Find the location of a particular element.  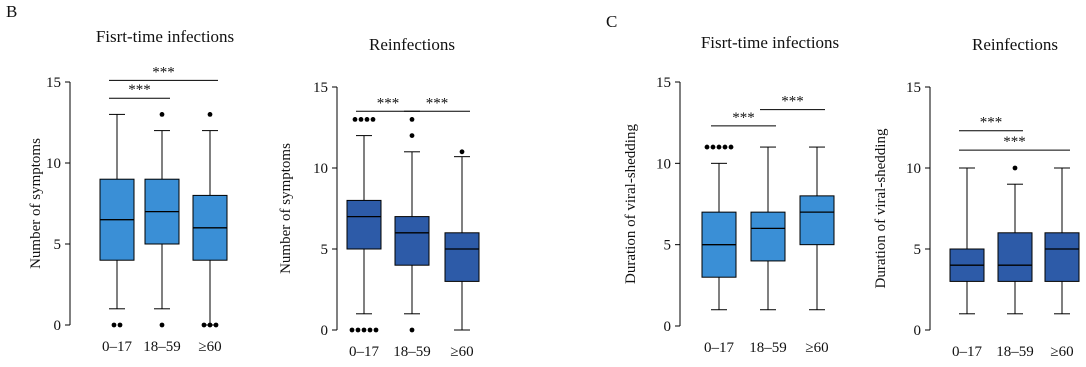

panel-label-c: C is located at coordinates (612, 21).